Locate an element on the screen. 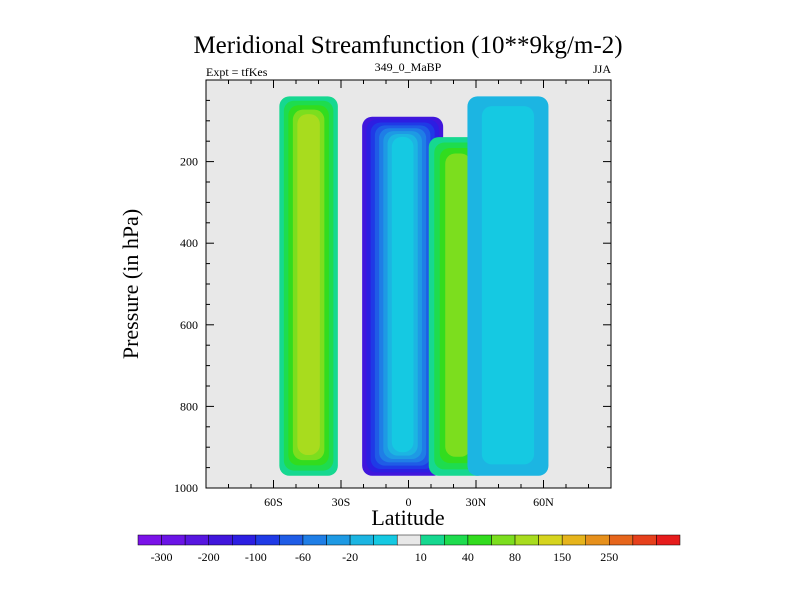 The width and height of the screenshot is (800, 600). colorbar: -300 -200 -100 -60 -20 10 40 80 150 250 is located at coordinates (409, 549).